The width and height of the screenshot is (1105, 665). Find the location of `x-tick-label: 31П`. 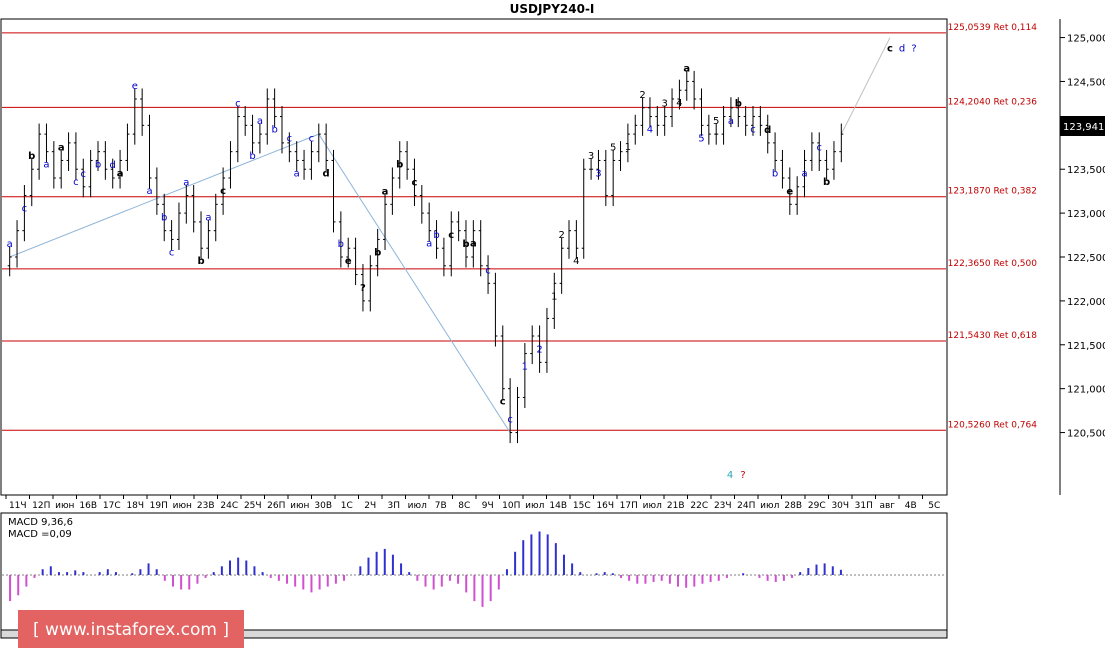

x-tick-label: 31П is located at coordinates (864, 506).